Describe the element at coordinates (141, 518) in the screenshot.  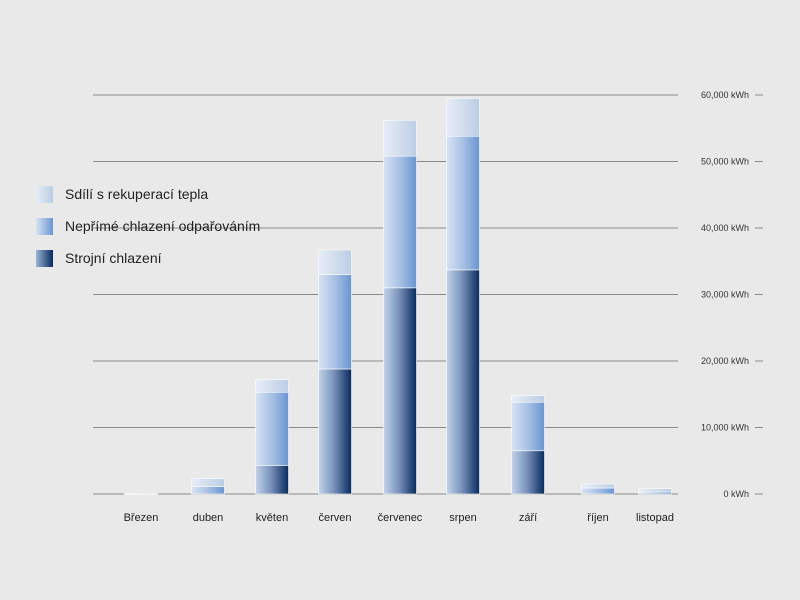
I see `x-tick-label: Březen` at that location.